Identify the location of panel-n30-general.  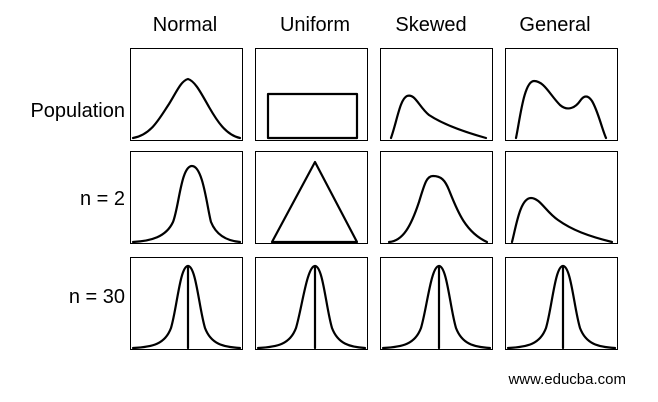
(561, 303).